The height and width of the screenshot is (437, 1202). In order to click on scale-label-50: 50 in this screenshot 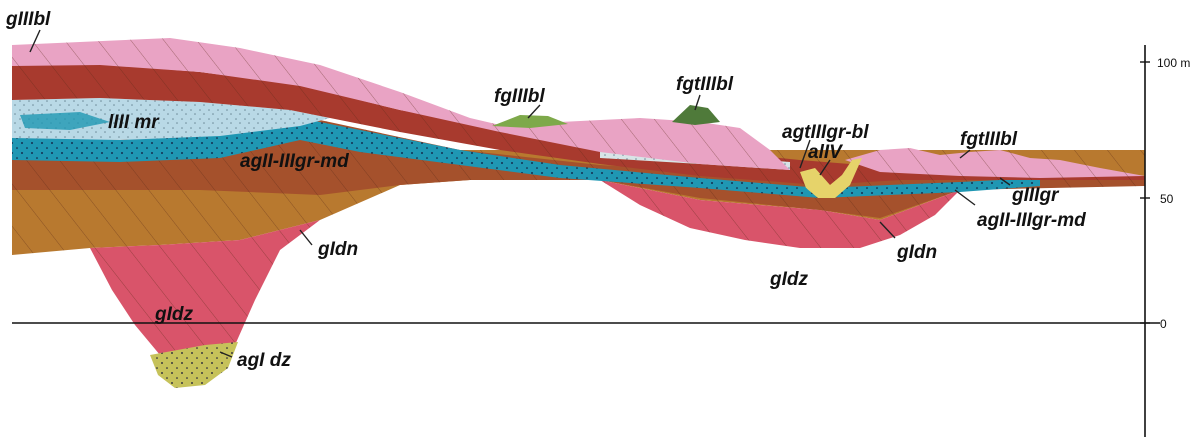, I will do `click(1167, 199)`.